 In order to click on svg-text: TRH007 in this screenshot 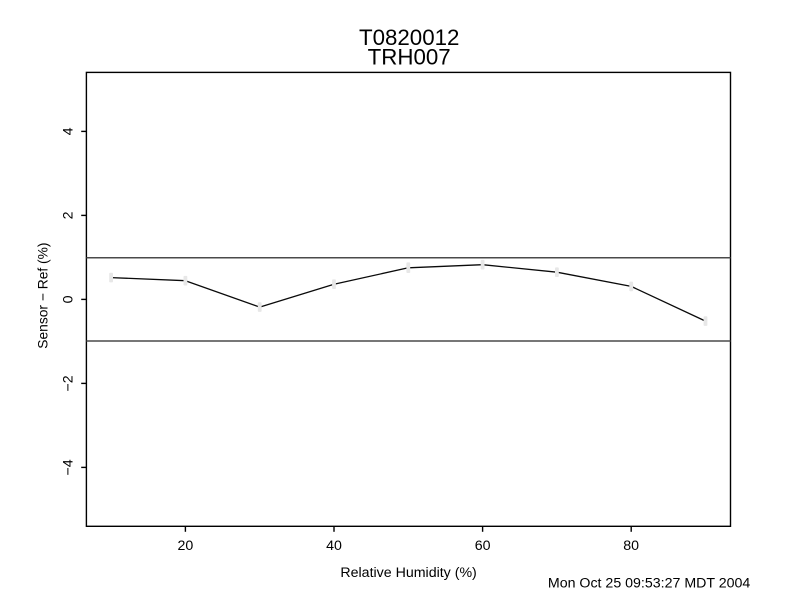, I will do `click(409, 56)`.